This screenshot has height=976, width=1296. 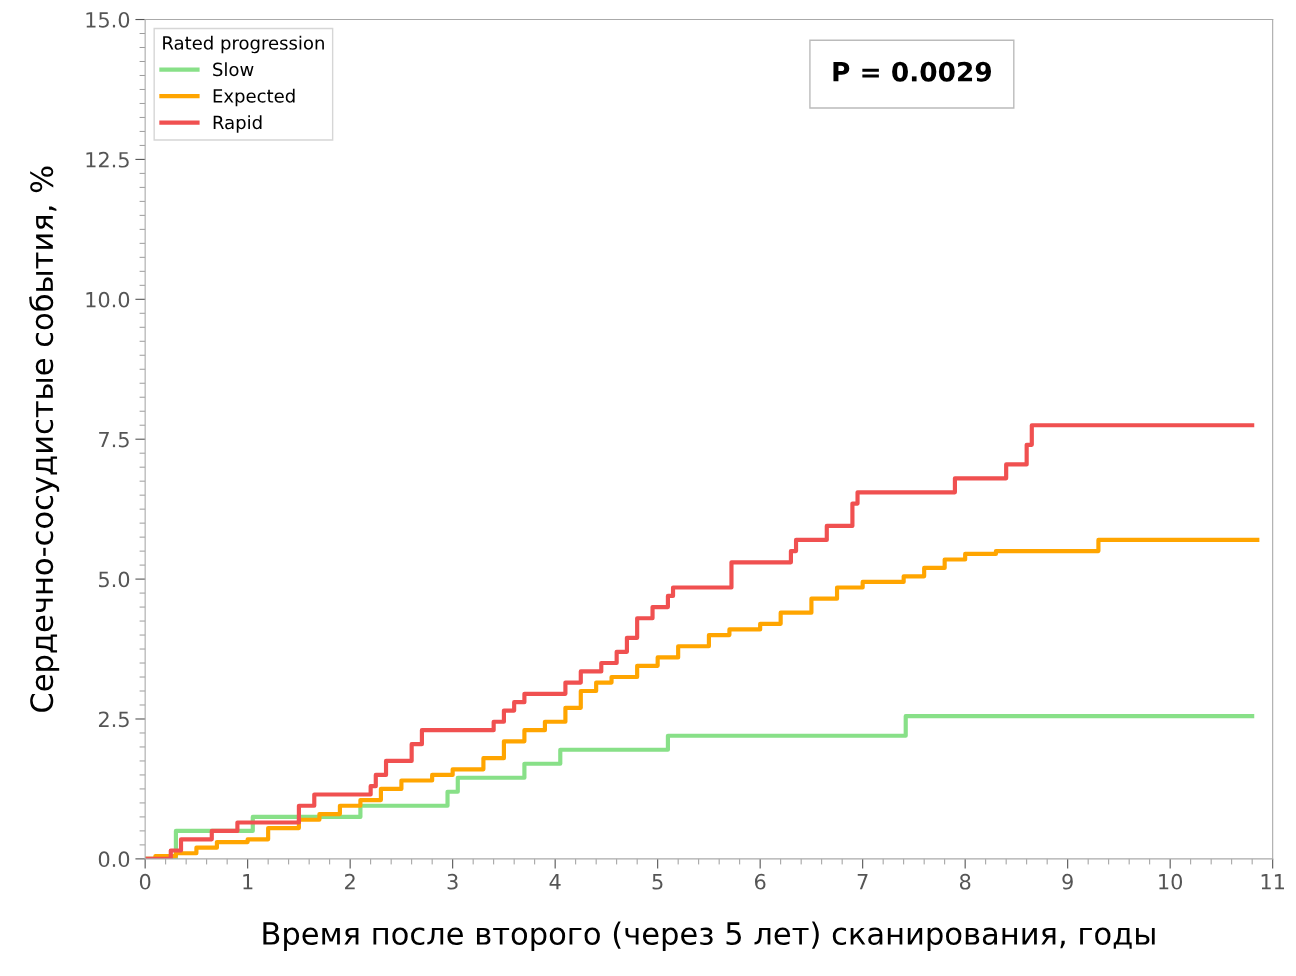 I want to click on legend-label: Rapid, so click(x=237, y=124).